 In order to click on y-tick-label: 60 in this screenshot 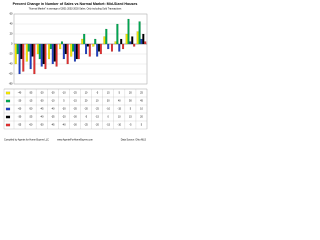, I will do `click(11, 14)`.